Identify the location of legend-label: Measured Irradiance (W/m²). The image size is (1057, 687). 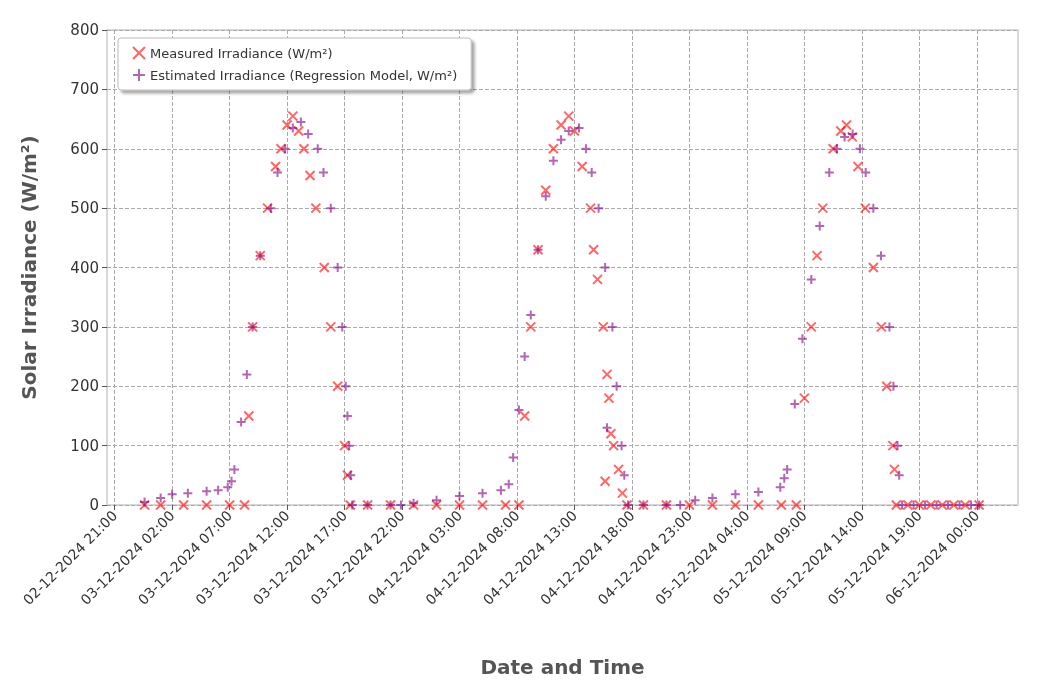
(241, 53).